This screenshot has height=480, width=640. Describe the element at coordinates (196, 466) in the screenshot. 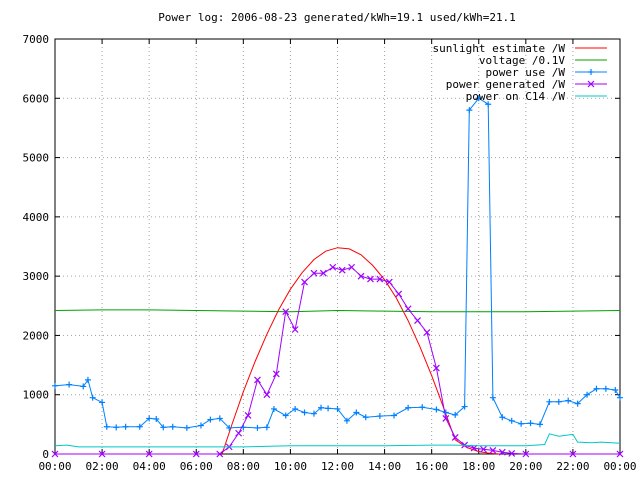

I see `x-tick-label: 06:00` at that location.